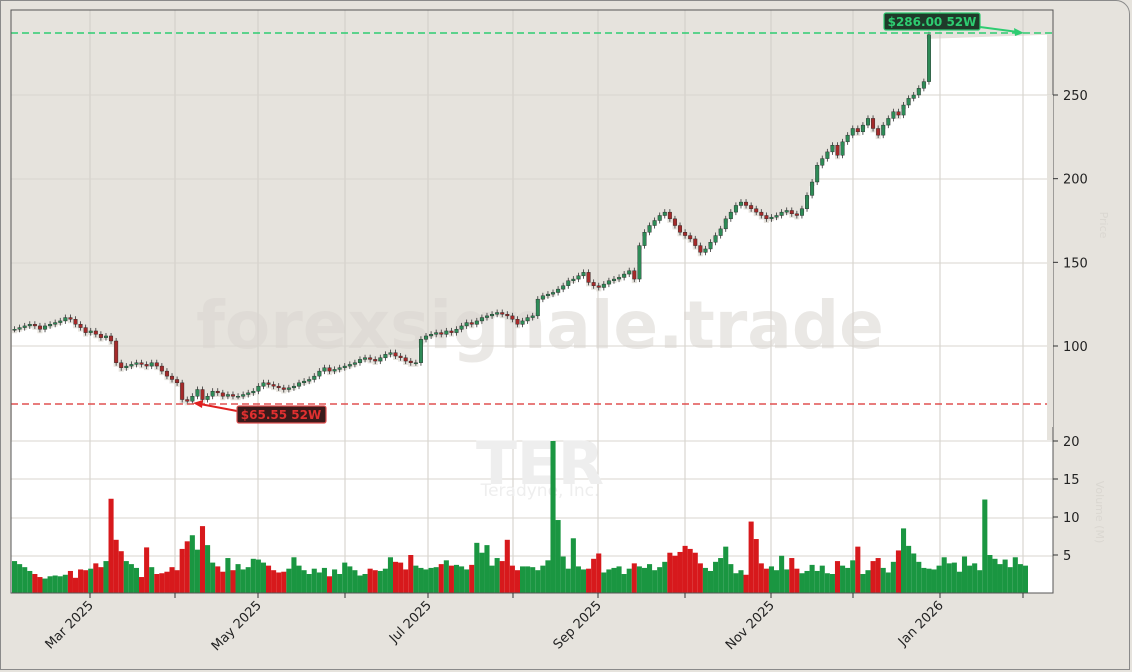  Describe the element at coordinates (1075, 180) in the screenshot. I see `svg-text: 200` at that location.